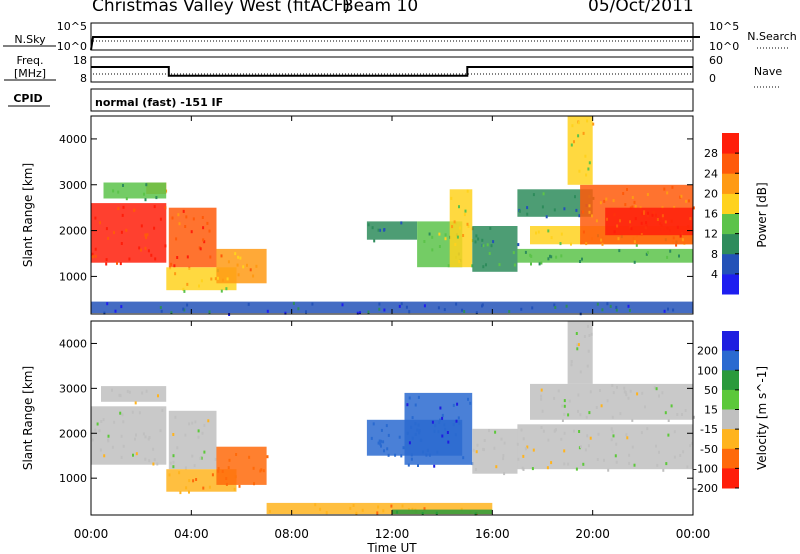 The image size is (800, 554). Describe the element at coordinates (30, 73) in the screenshot. I see `freq-unit-label: [MHz]` at that location.